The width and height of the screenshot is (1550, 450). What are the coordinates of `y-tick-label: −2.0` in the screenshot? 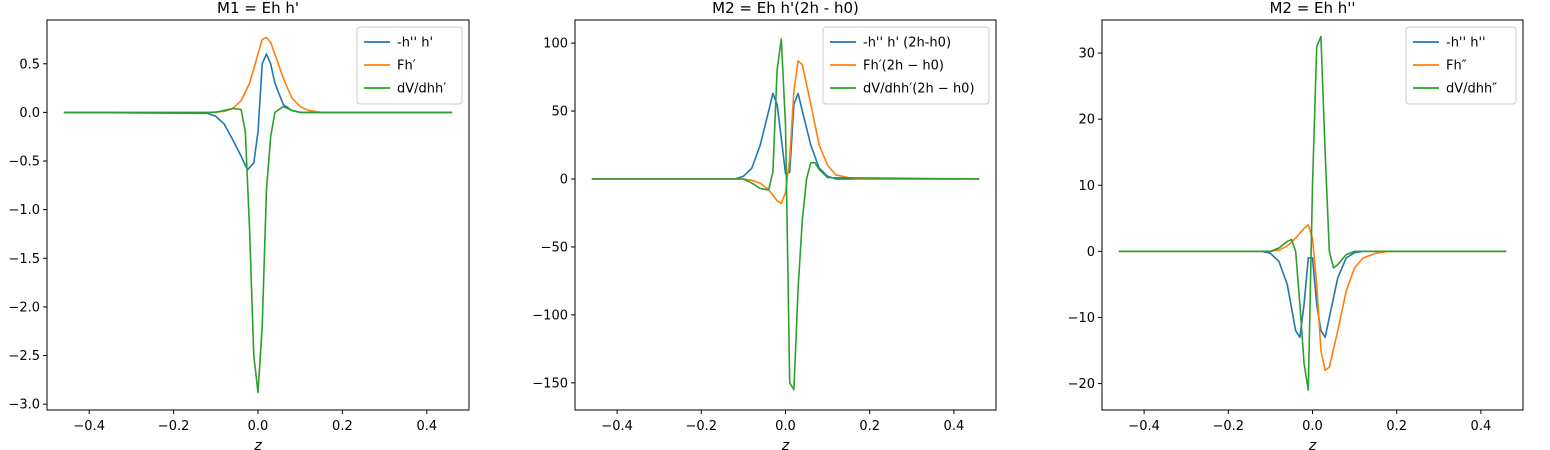 It's located at (24, 307).